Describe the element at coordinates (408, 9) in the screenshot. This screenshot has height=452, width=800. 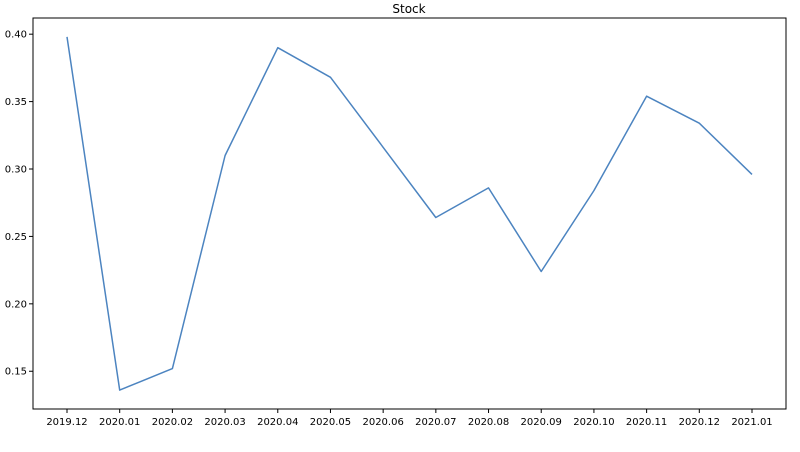
I see `chart-title: Stock` at that location.